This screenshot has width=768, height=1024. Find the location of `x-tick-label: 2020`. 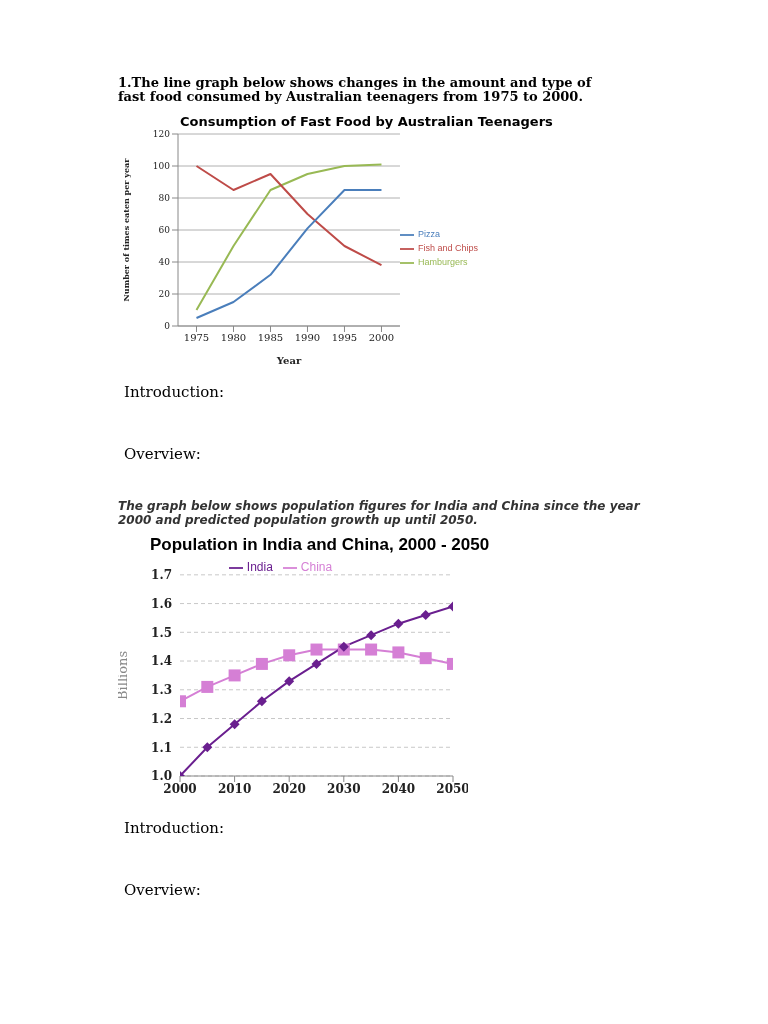

x-tick-label: 2020 is located at coordinates (289, 788).